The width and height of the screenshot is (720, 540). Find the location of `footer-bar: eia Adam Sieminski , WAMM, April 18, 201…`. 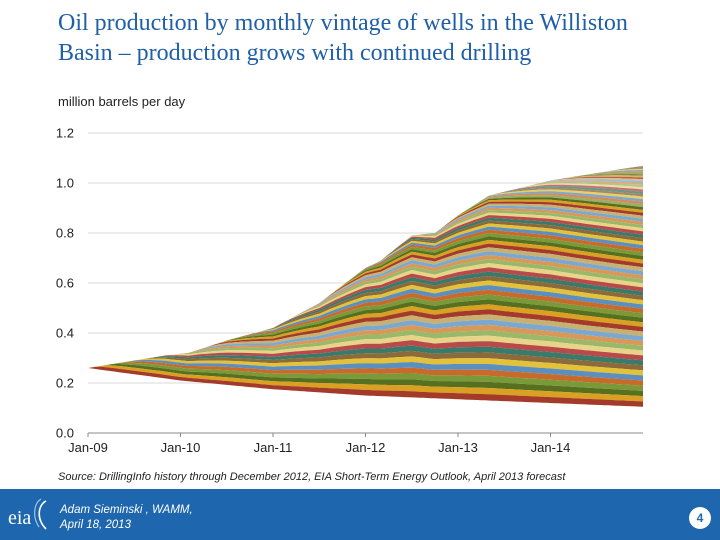

footer-bar: eia Adam Sieminski , WAMM, April 18, 201… is located at coordinates (360, 514).